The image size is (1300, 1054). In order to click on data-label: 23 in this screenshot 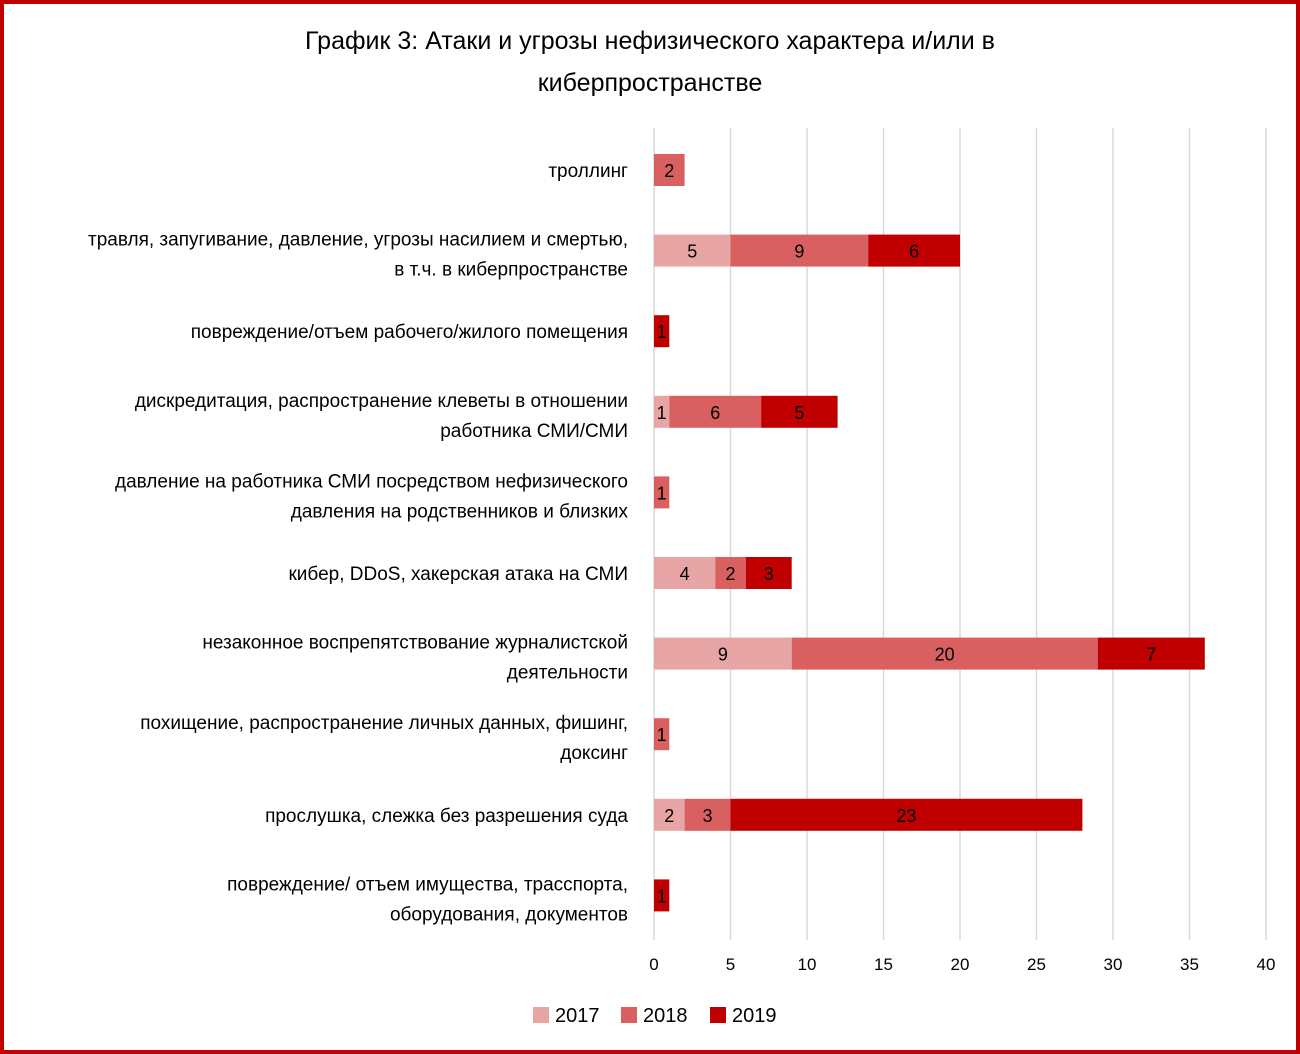, I will do `click(906, 816)`.